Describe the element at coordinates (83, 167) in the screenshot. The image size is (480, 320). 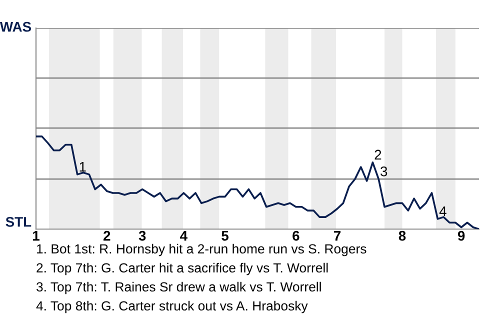
I see `annotation: 1` at that location.